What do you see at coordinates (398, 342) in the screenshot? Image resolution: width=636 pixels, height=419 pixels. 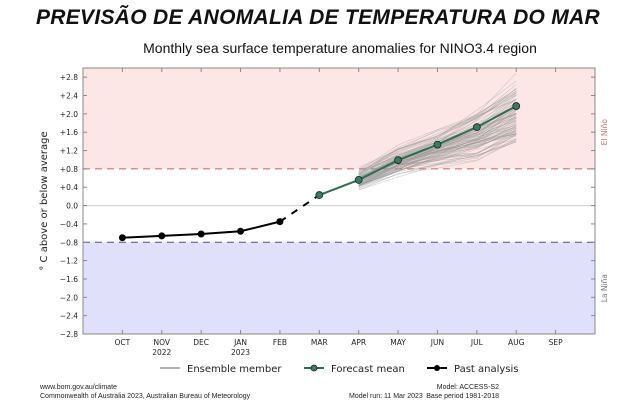 I see `x-tick-label: MAY` at bounding box center [398, 342].